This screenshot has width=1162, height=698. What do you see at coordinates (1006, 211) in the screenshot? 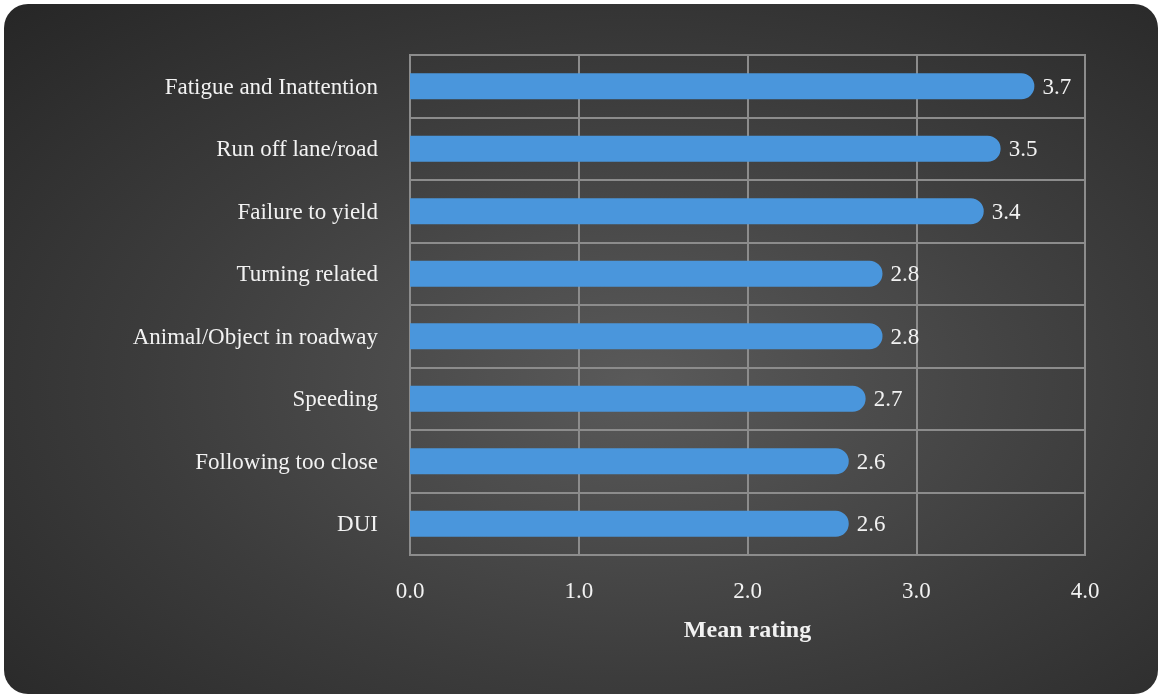
I see `data-label: 3.4` at bounding box center [1006, 211].